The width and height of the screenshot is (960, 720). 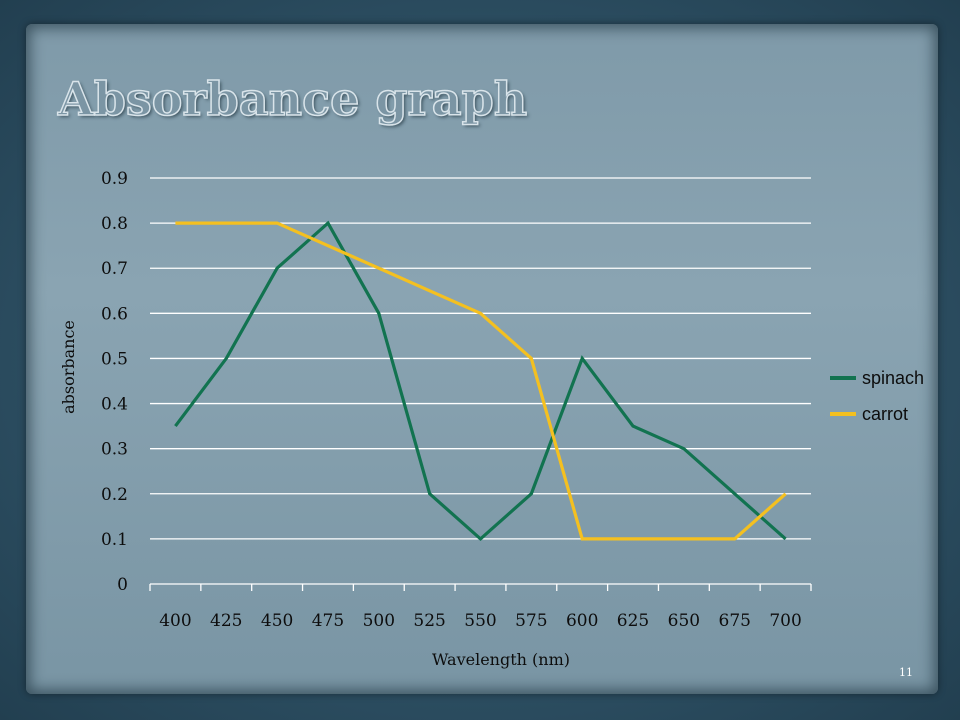 What do you see at coordinates (501, 659) in the screenshot?
I see `x-axis-title: Wavelength (nm)` at bounding box center [501, 659].